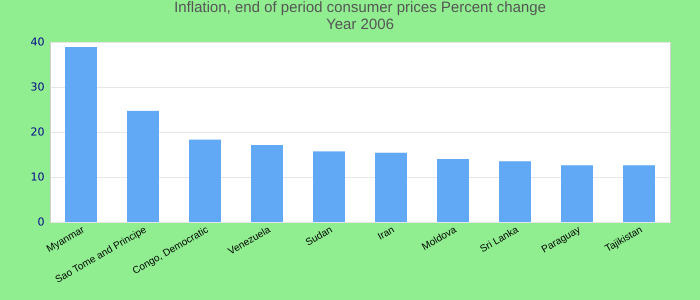 The image size is (700, 300). What do you see at coordinates (37, 87) in the screenshot?
I see `y-tick-label: 30` at bounding box center [37, 87].